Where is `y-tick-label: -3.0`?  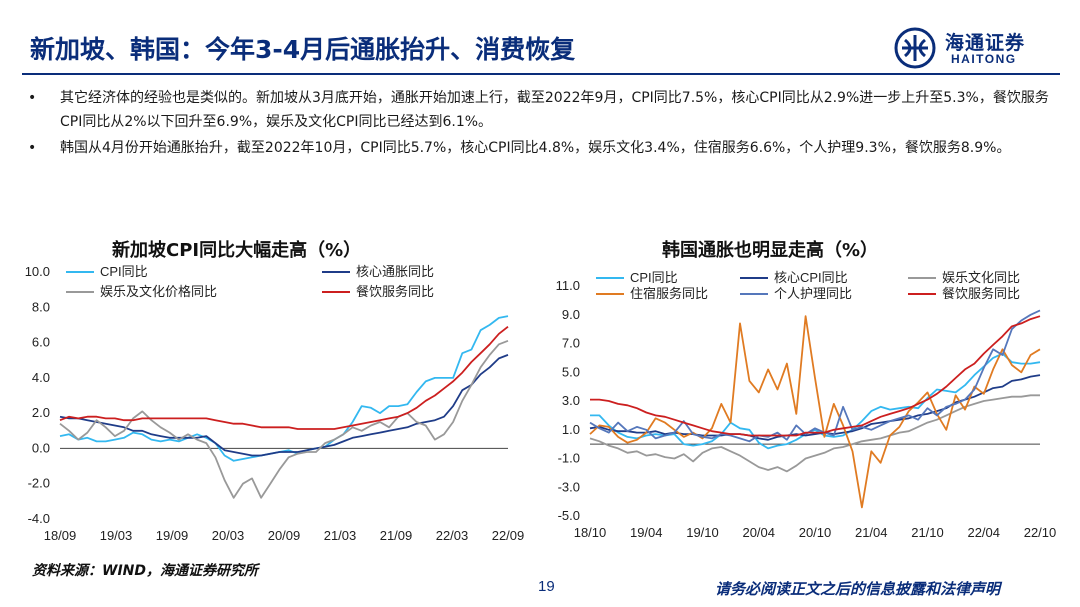 y-tick-label: -3.0 is located at coordinates (569, 486).